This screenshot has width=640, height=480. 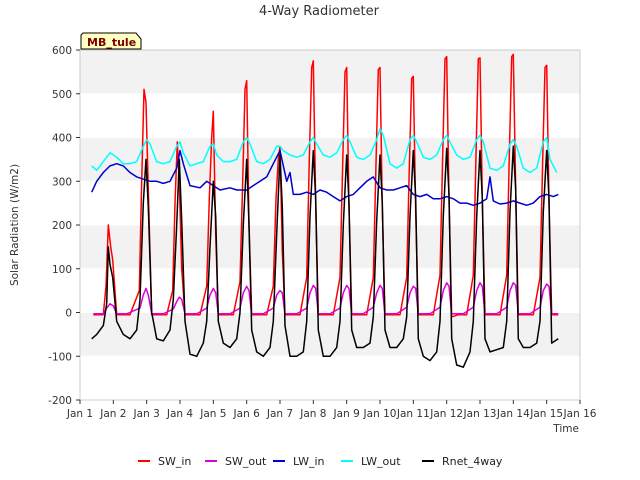 I want to click on x-tick-label: Jan 7, so click(x=279, y=414).